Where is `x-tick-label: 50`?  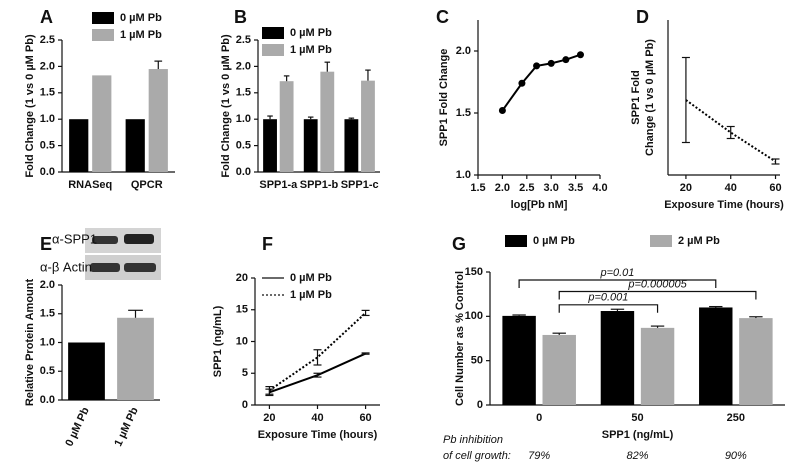
x-tick-label: 50 is located at coordinates (637, 418).